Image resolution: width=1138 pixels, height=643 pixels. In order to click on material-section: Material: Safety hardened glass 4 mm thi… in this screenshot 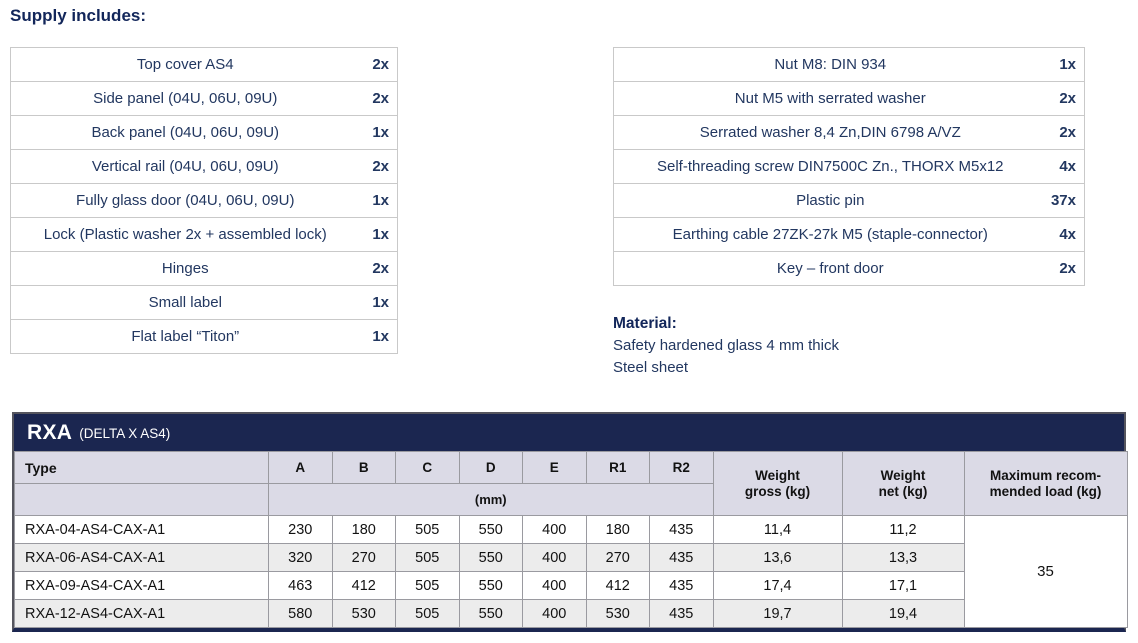, I will do `click(726, 346)`.